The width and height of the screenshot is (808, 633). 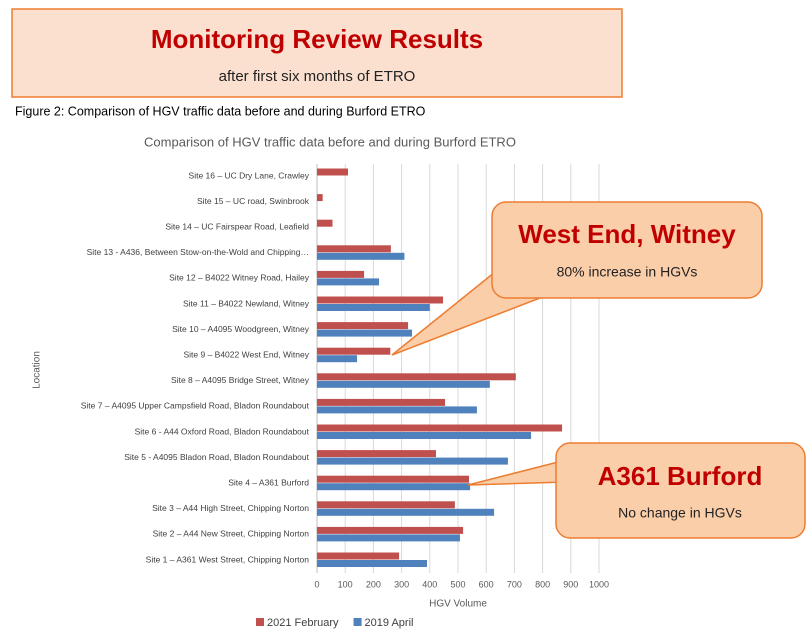 What do you see at coordinates (249, 175) in the screenshot?
I see `y-tick-label: Site 16 – UC Dry Lane, Crawley` at bounding box center [249, 175].